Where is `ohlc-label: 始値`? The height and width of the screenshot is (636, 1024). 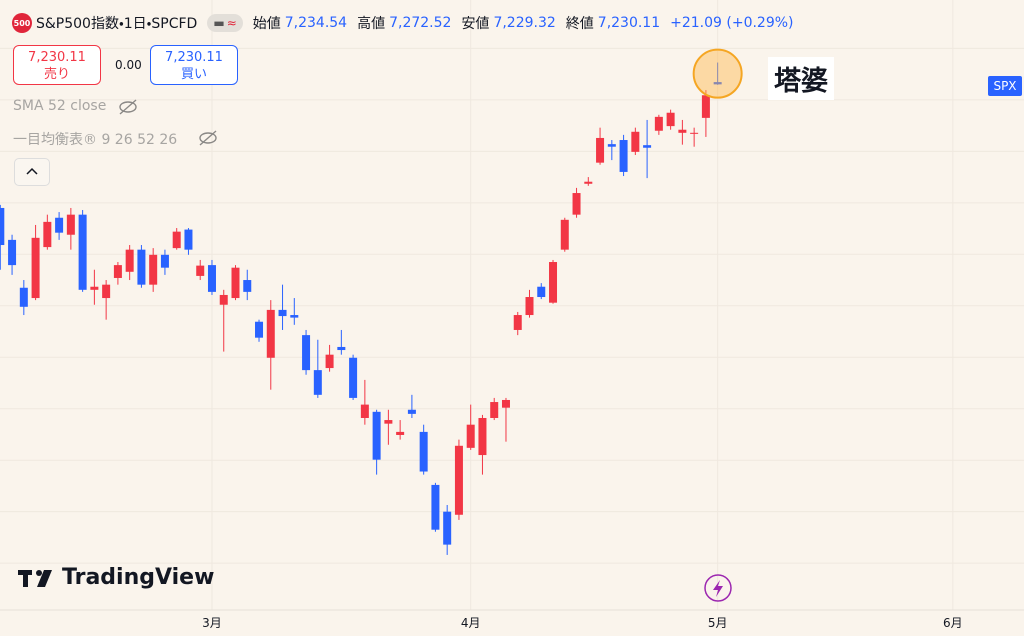
ohlc-label: 始値 is located at coordinates (266, 24).